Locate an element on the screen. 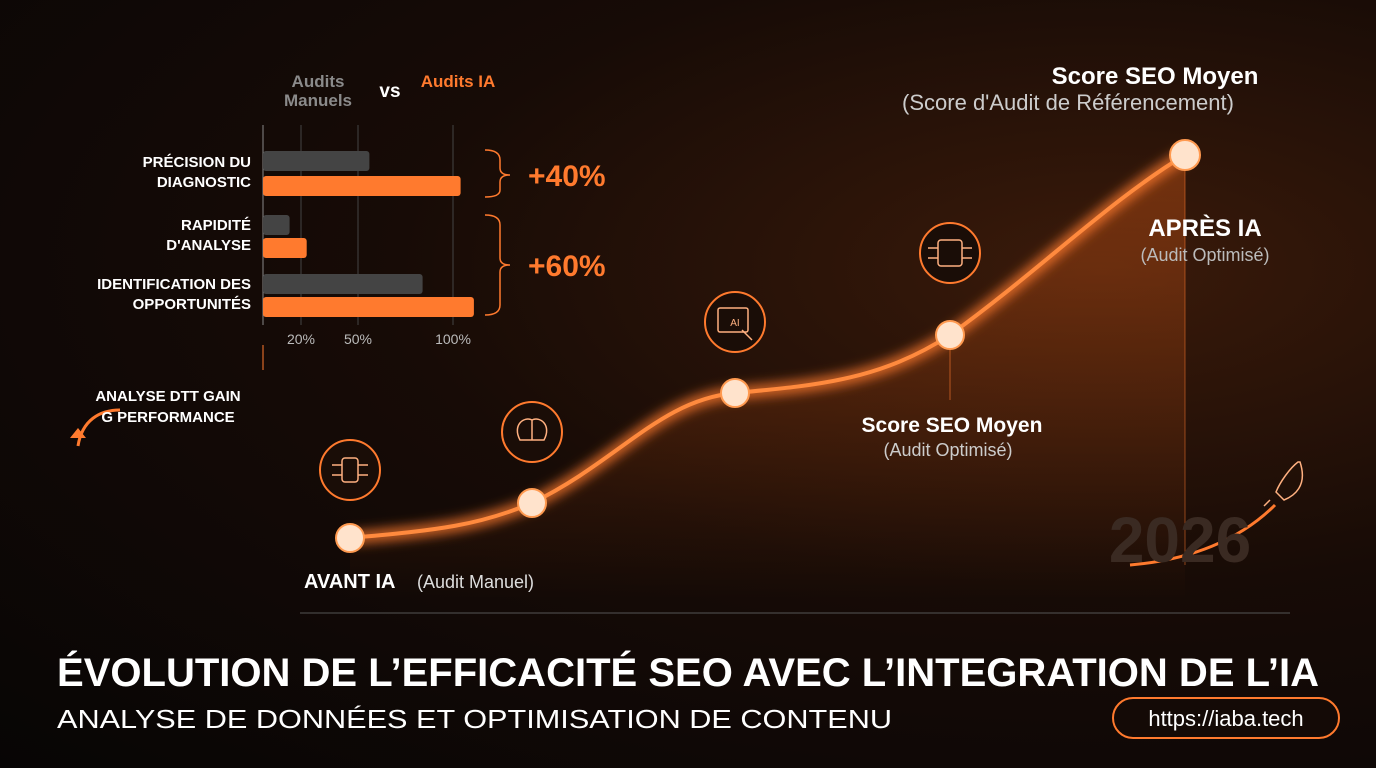 The image size is (1376, 768). url: https://iaba.tech is located at coordinates (1225, 718).